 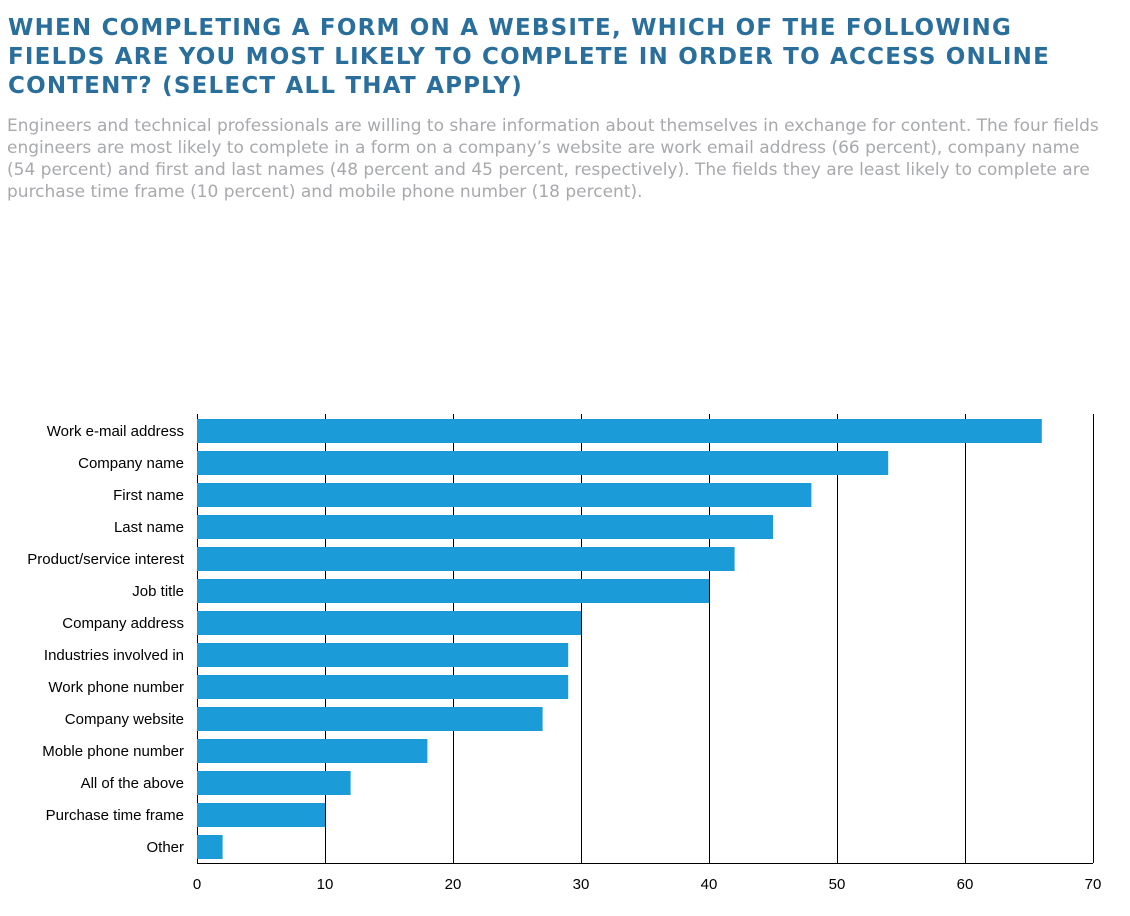 What do you see at coordinates (1093, 884) in the screenshot?
I see `x-tick-label: 70` at bounding box center [1093, 884].